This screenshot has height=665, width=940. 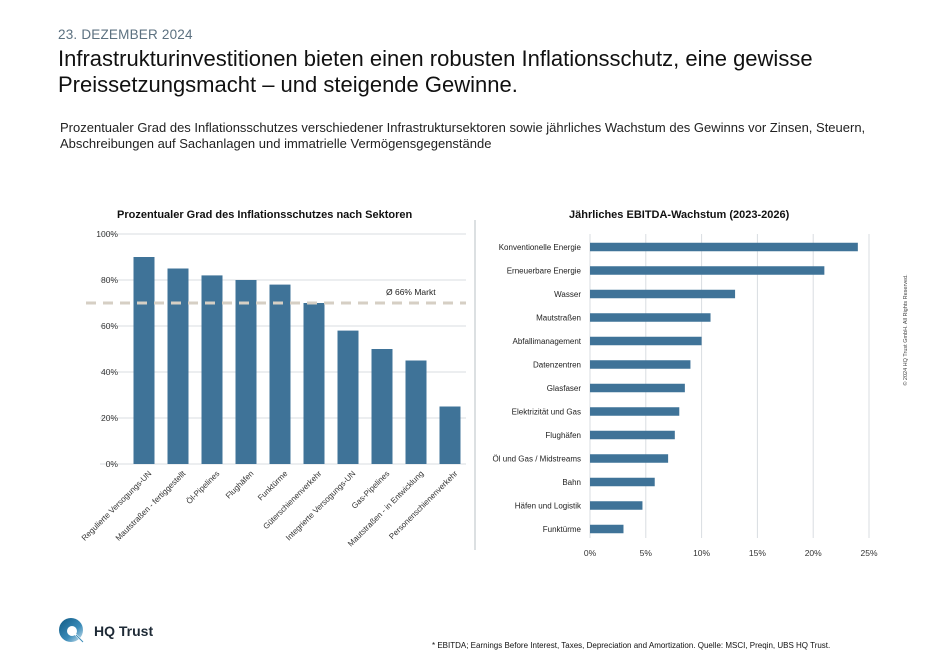 What do you see at coordinates (646, 553) in the screenshot?
I see `x-tick-label: 5%` at bounding box center [646, 553].